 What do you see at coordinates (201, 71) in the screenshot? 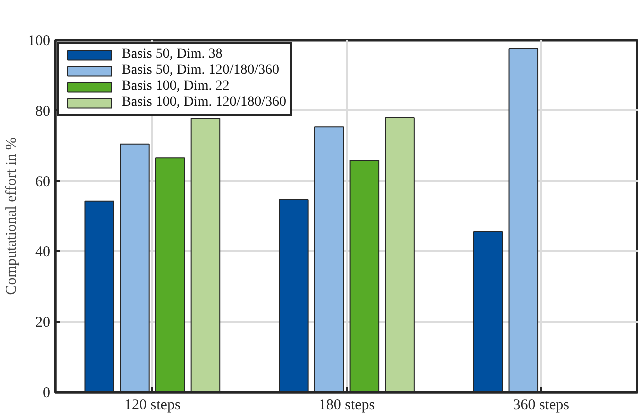
I see `legend-label: Basis 50, Dim. 120/180/360` at bounding box center [201, 71].